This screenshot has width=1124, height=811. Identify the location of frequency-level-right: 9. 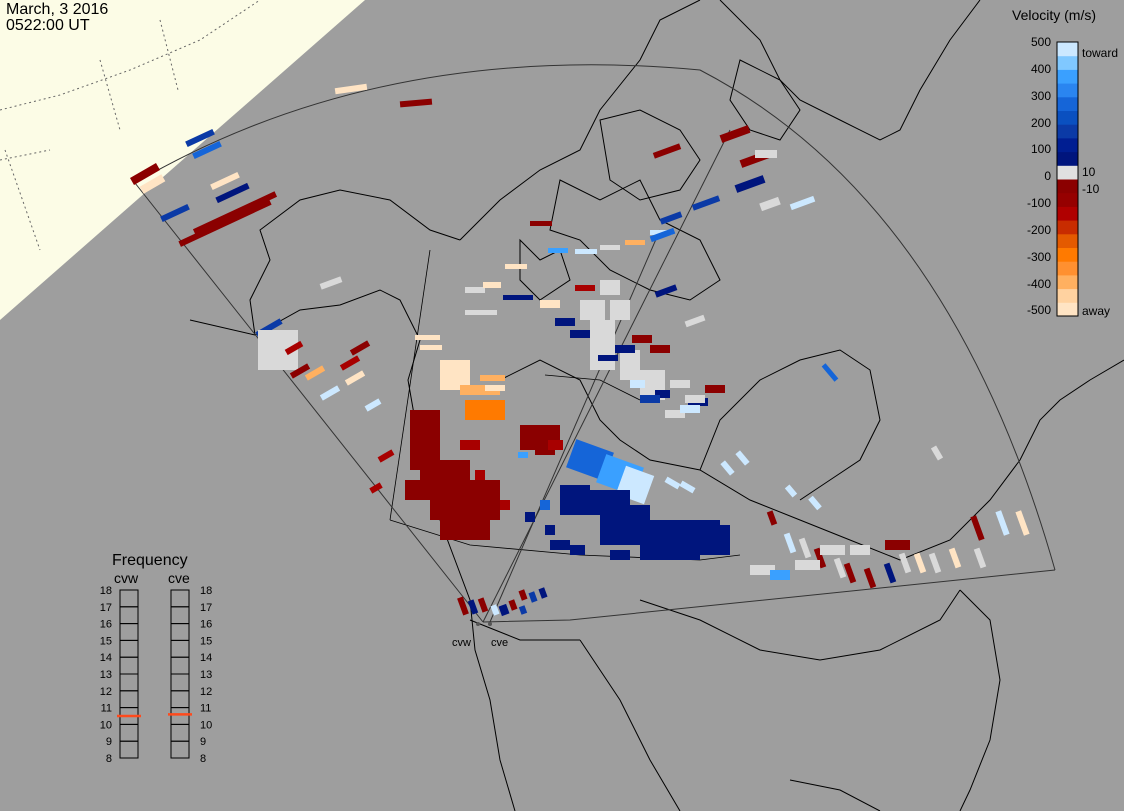
(203, 742).